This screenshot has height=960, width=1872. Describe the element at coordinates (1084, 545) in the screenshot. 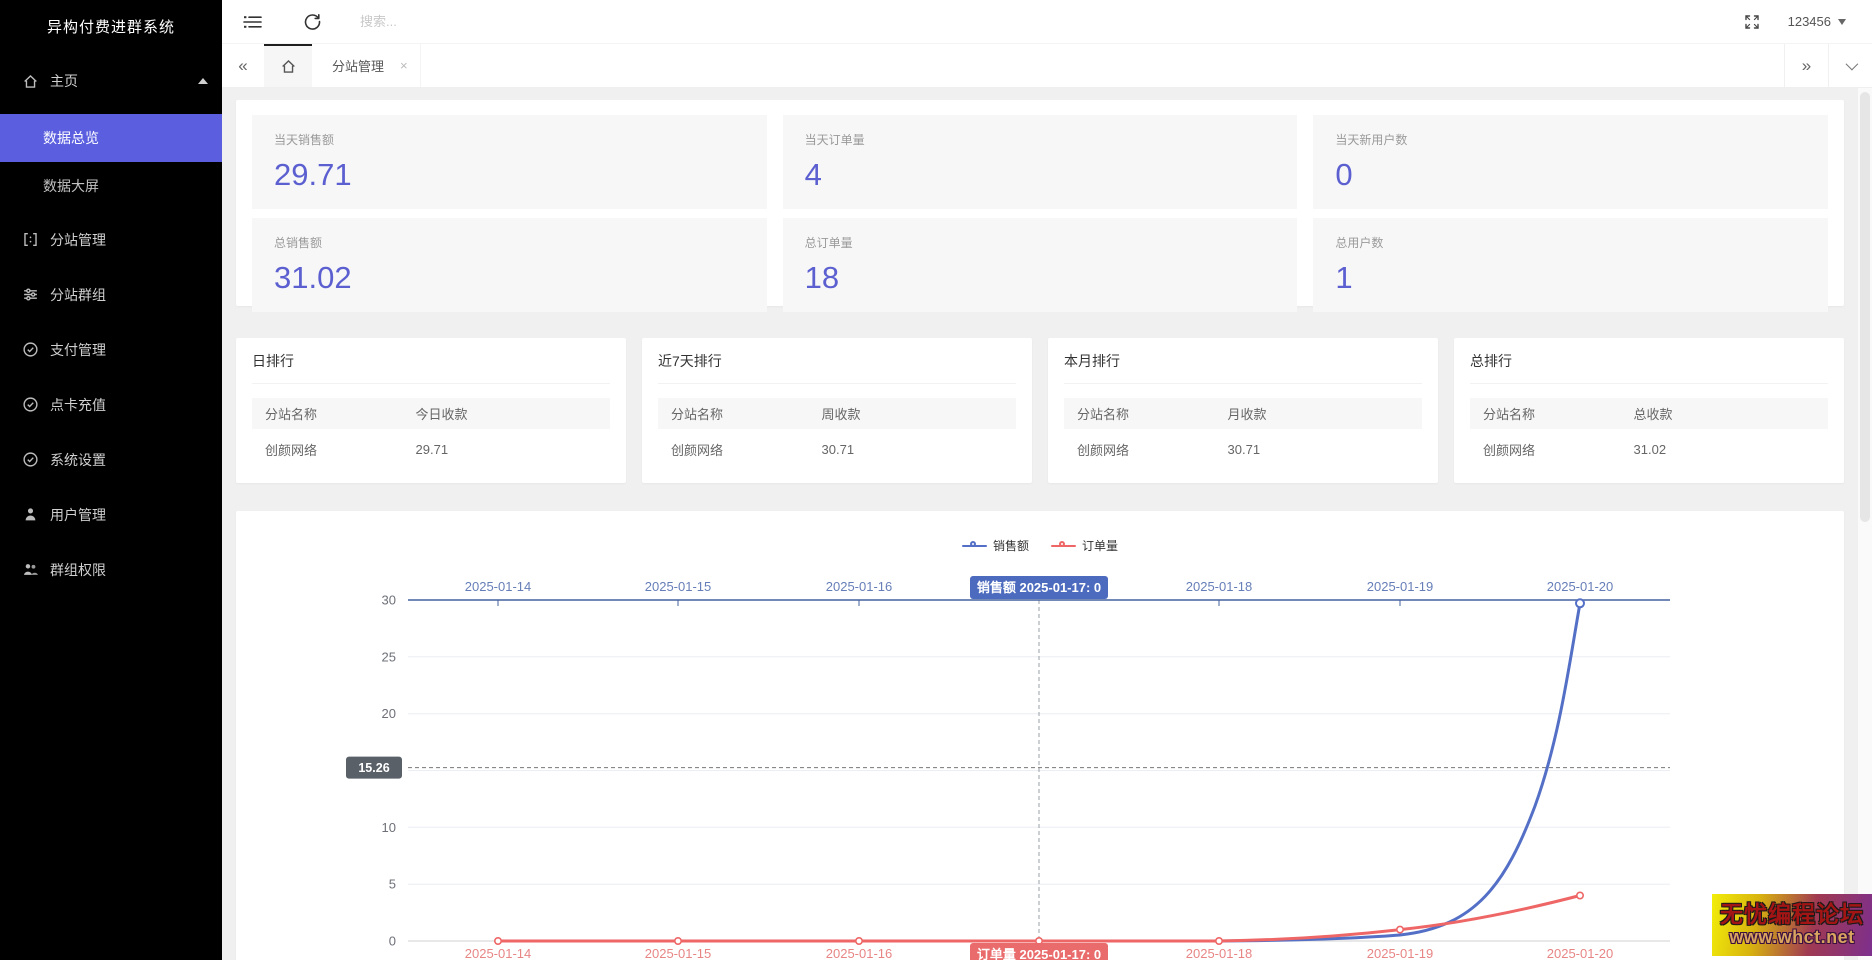

I see `legend-item-orders: 订单量` at that location.